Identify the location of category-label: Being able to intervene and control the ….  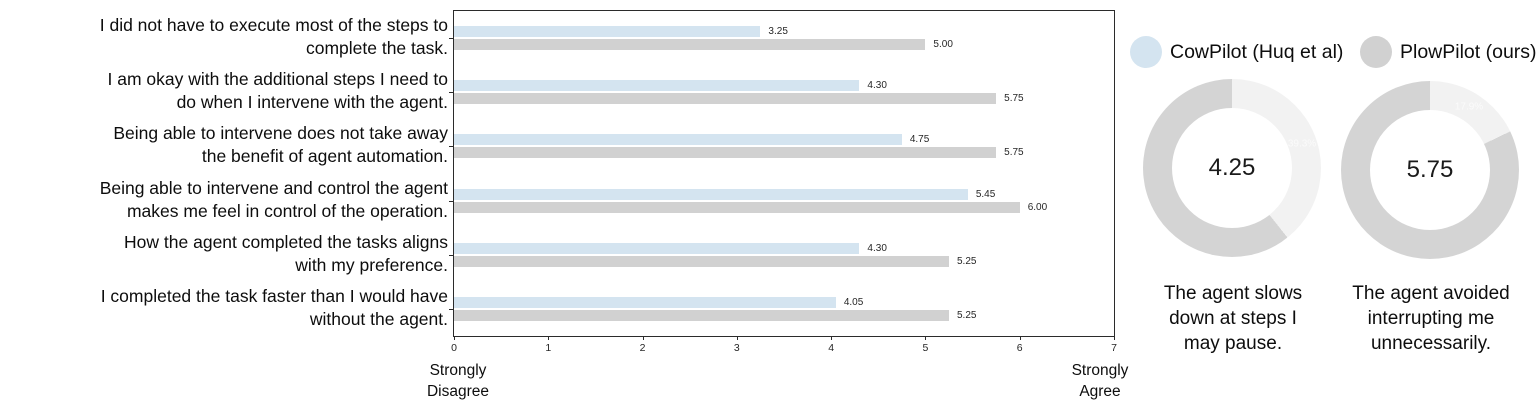
(225, 200).